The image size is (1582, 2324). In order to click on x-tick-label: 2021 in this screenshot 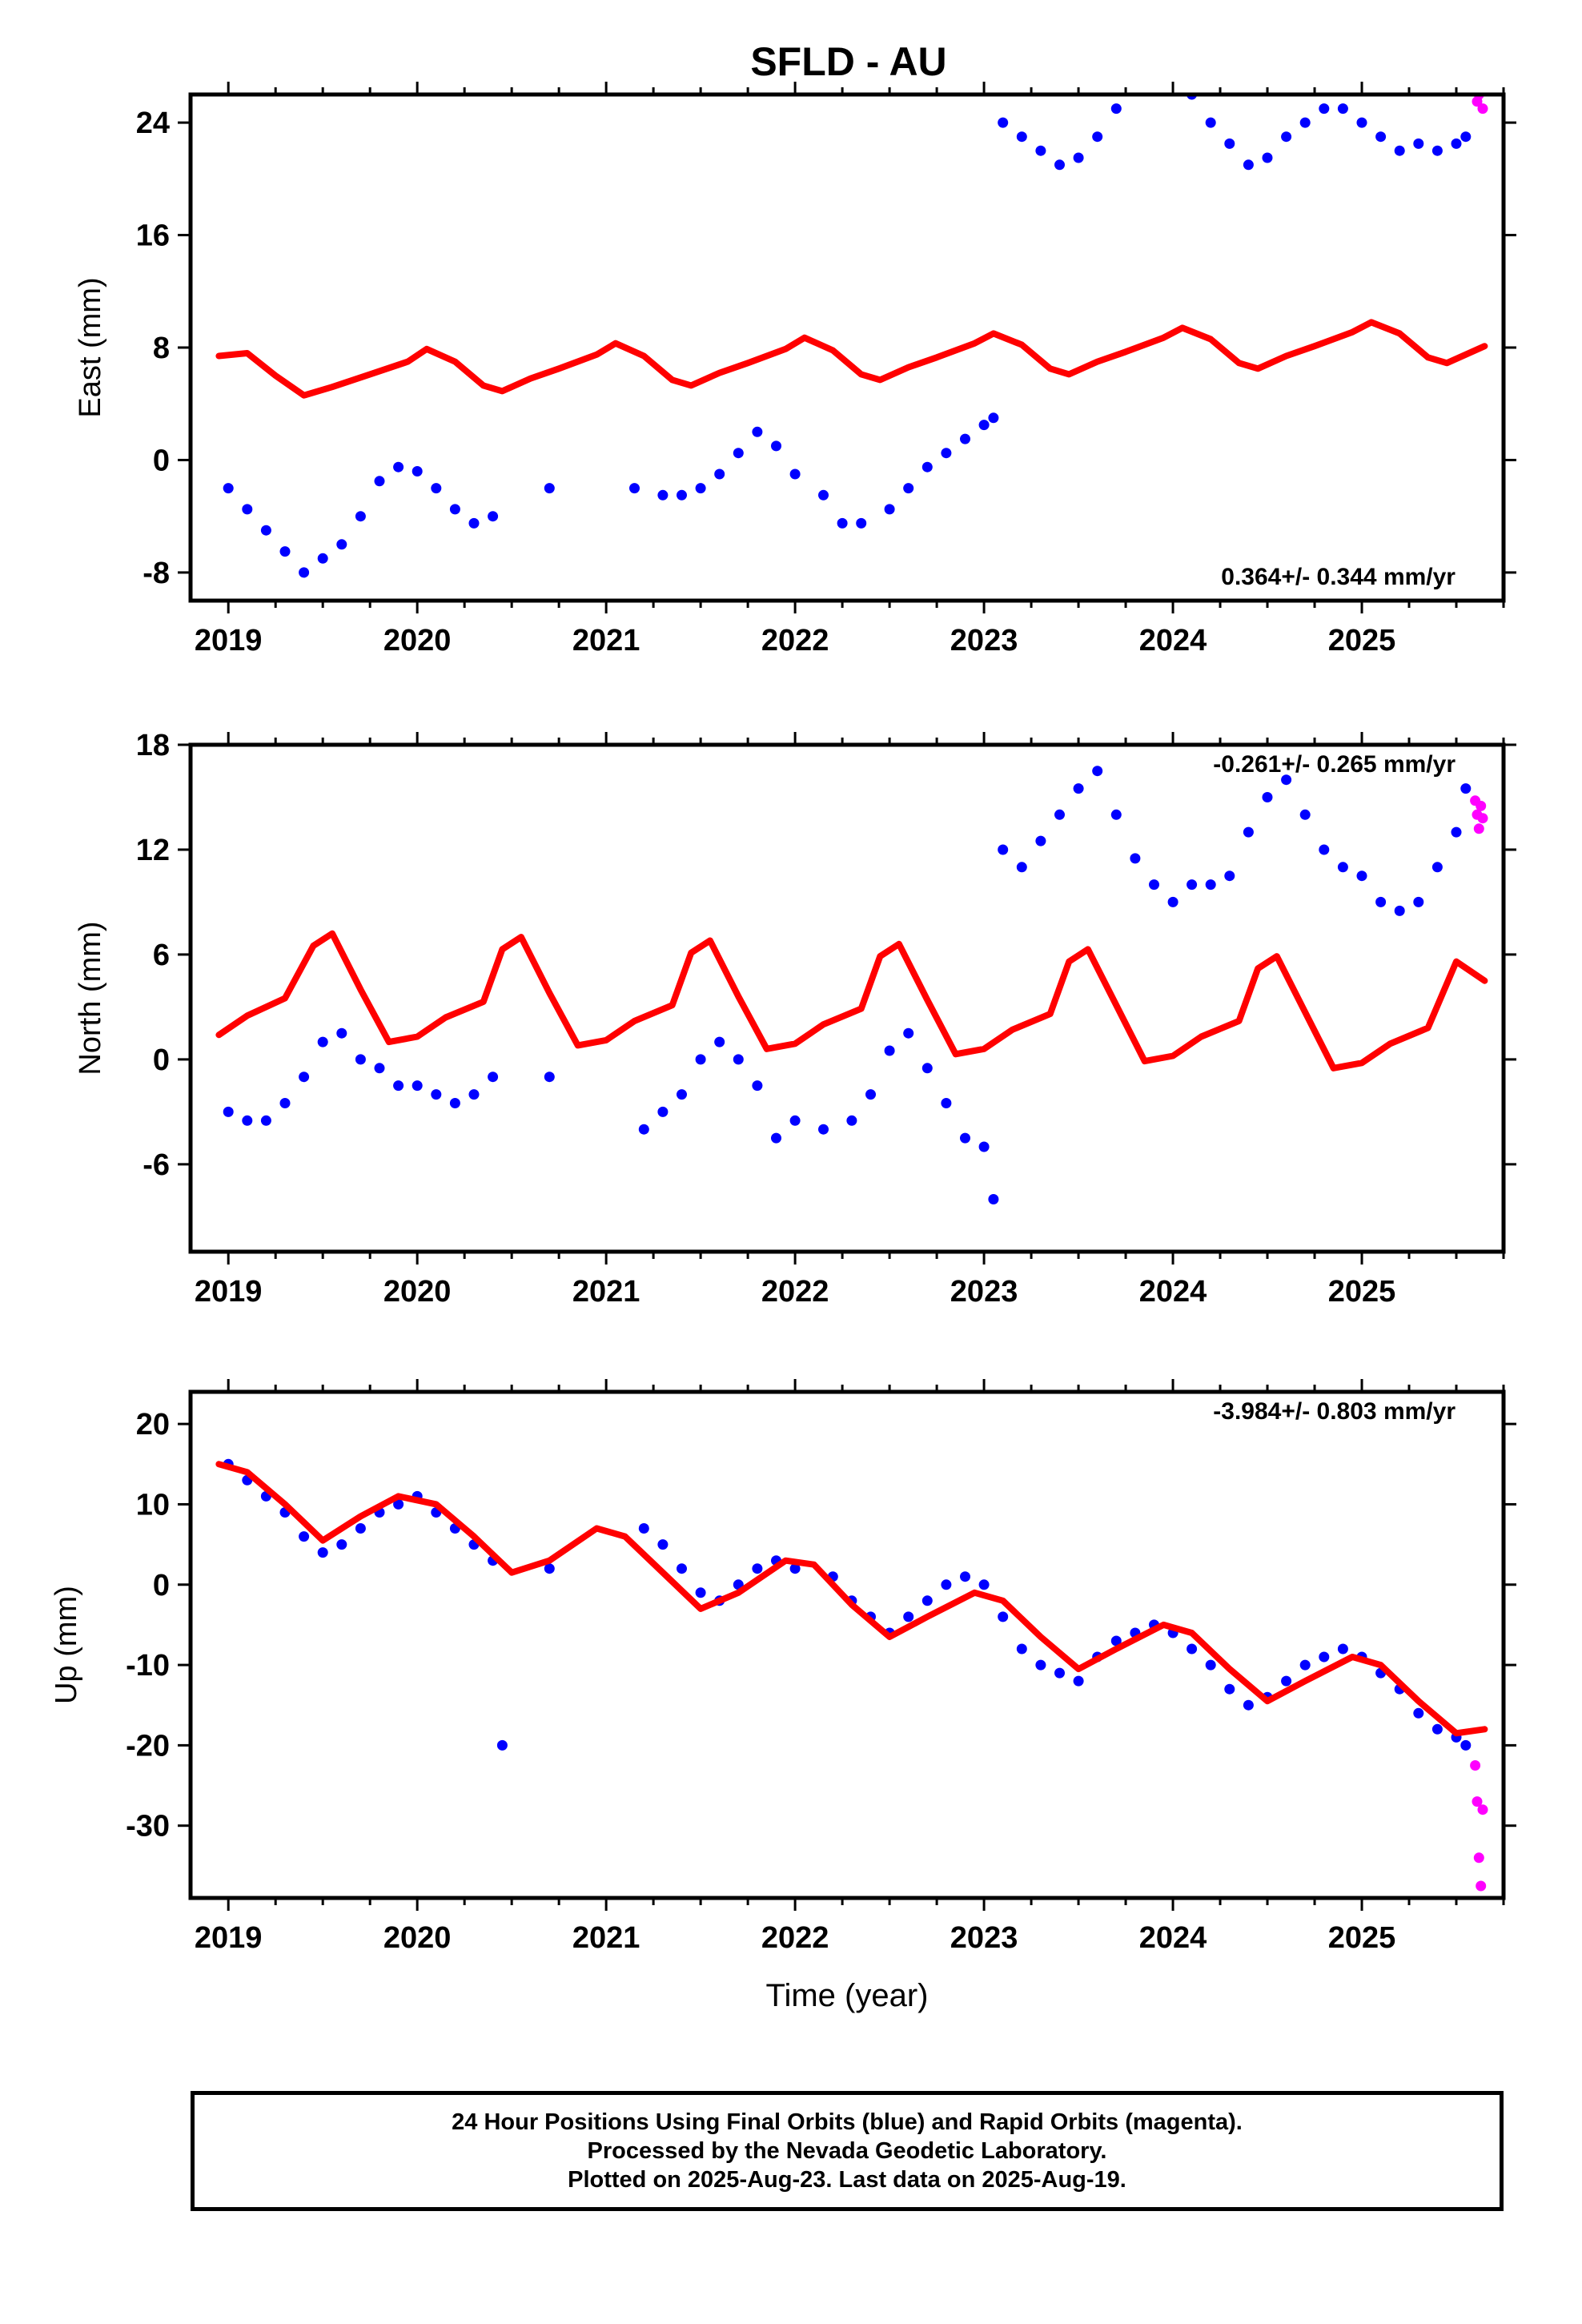, I will do `click(606, 1292)`.